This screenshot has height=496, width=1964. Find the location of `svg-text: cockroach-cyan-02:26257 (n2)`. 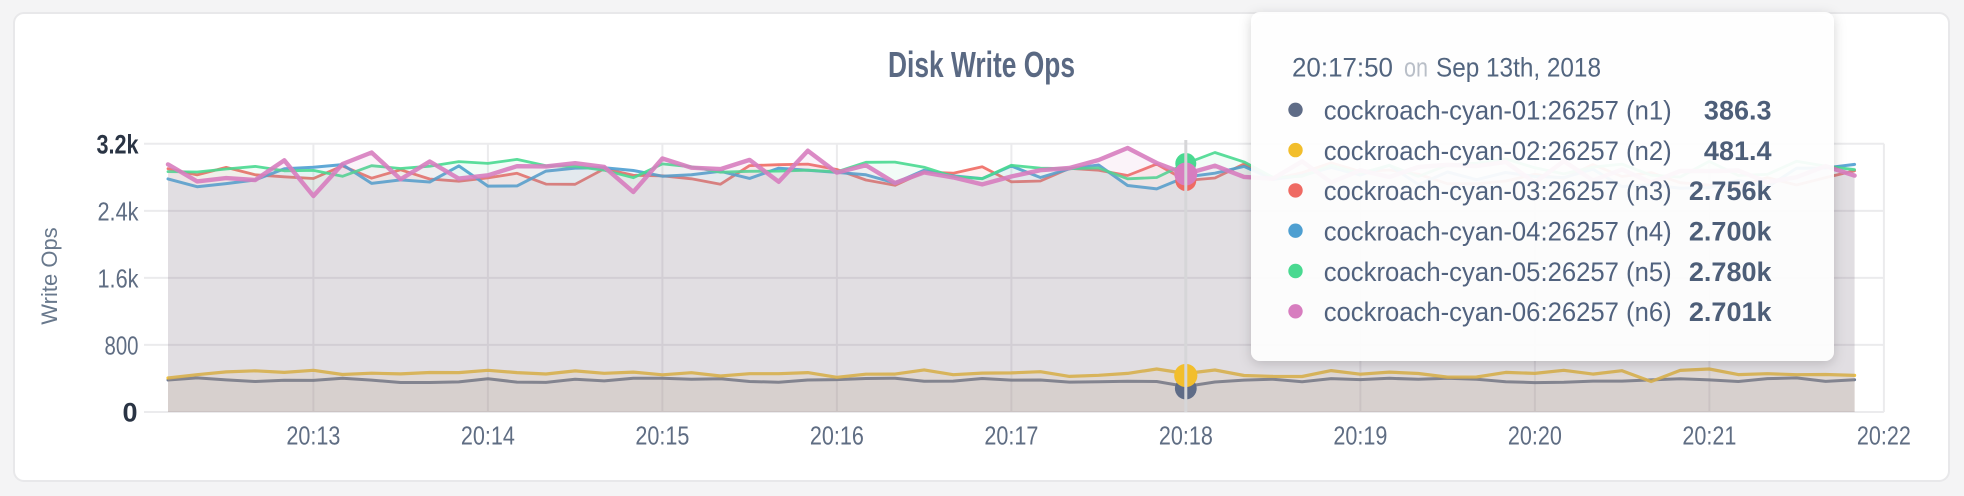

svg-text: cockroach-cyan-02:26257 (n2) is located at coordinates (1498, 151).